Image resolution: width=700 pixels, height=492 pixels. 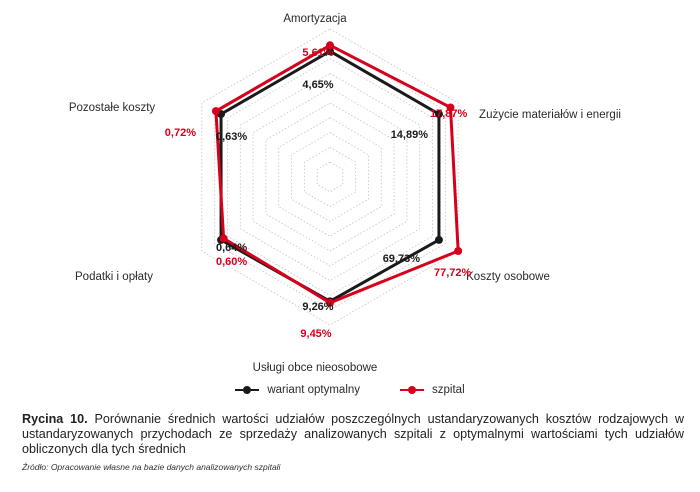 I want to click on legend-item-hospital: szpital, so click(x=432, y=390).